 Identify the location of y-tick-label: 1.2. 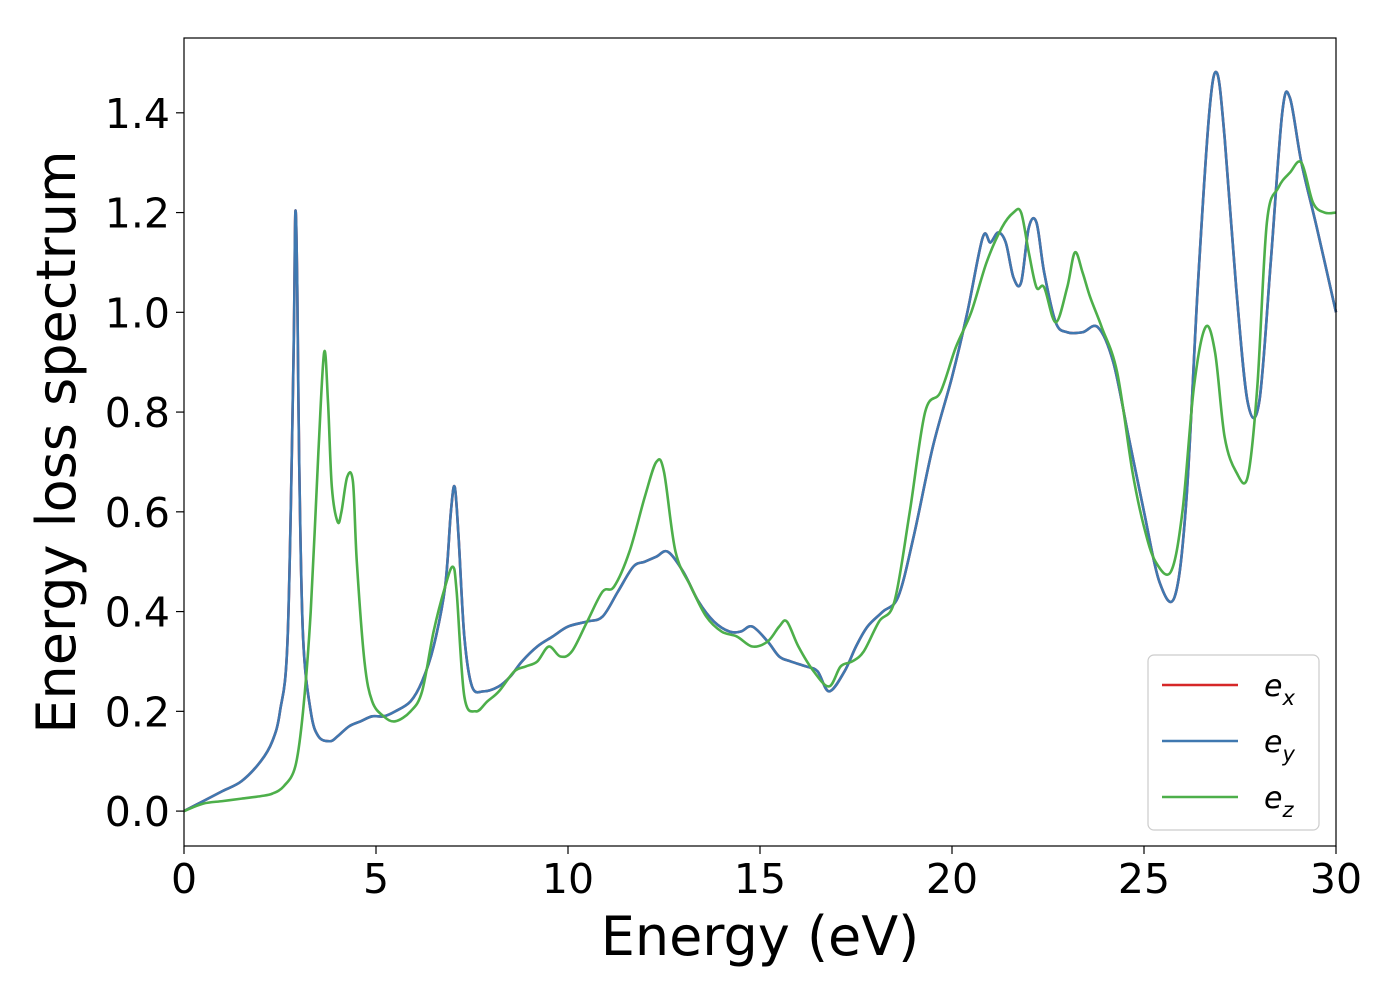
(137, 214).